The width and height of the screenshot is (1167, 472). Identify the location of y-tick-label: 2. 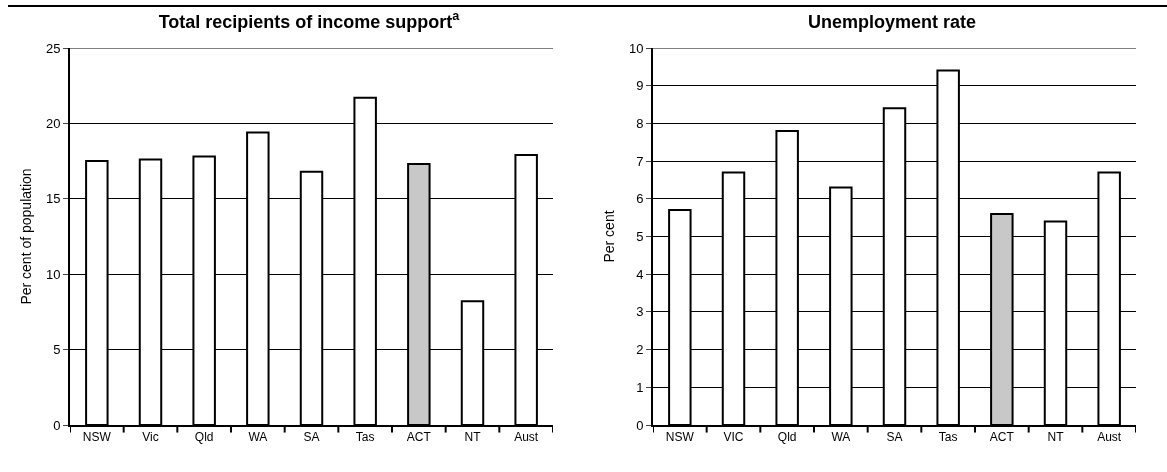
(640, 350).